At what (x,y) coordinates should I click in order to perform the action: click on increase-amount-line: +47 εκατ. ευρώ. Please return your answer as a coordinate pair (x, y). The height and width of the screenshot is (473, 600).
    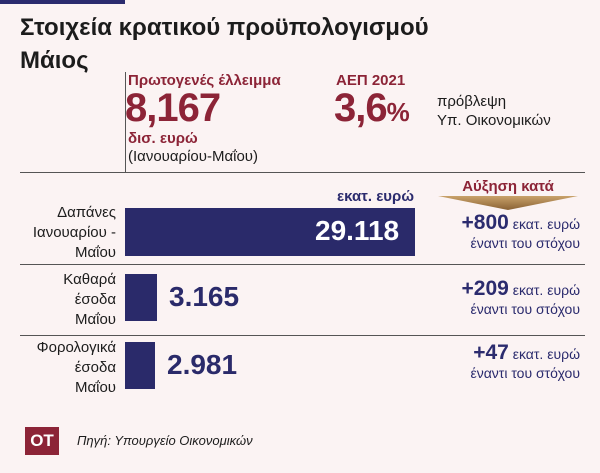
    Looking at the image, I should click on (500, 353).